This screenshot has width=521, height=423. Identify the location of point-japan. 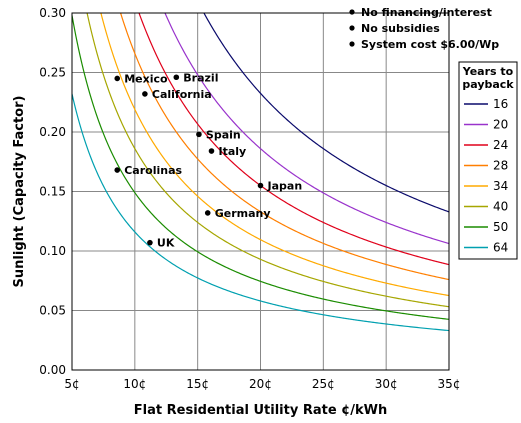
(260, 185).